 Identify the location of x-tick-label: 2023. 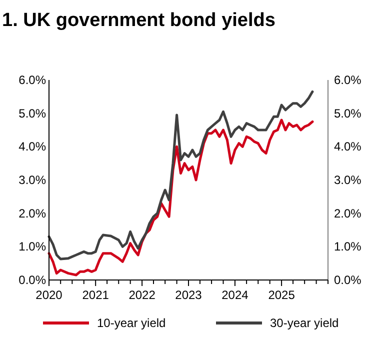
(188, 295).